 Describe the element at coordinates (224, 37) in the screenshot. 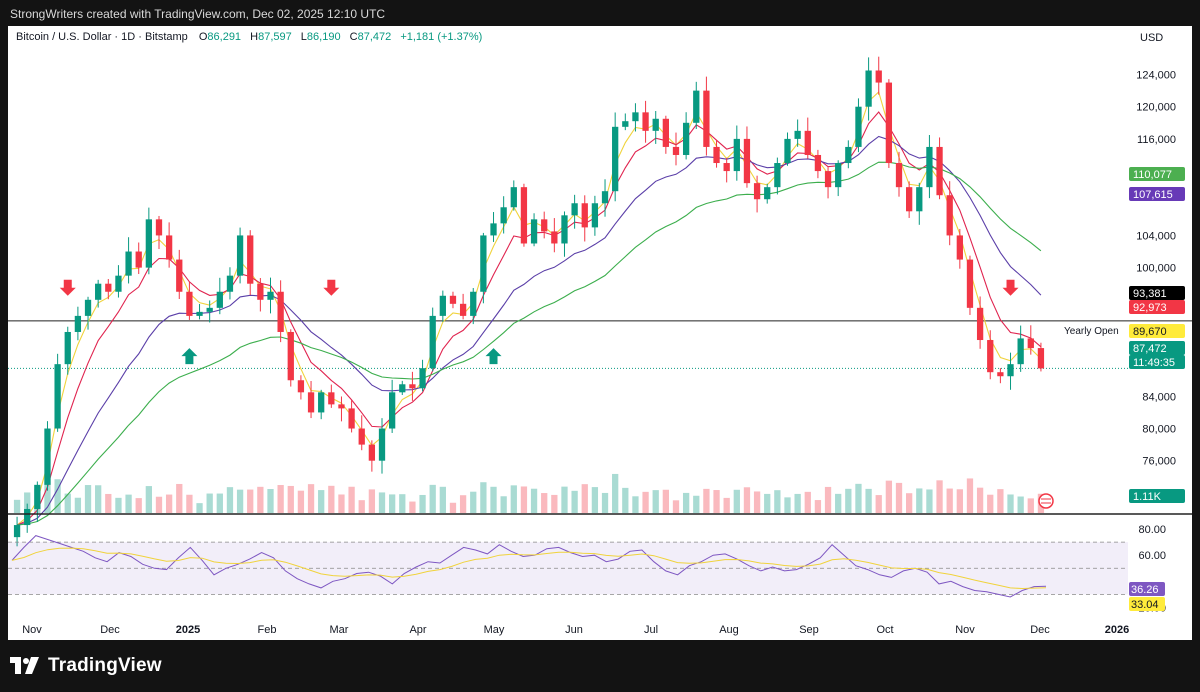

I see `open-value: 86,291` at that location.